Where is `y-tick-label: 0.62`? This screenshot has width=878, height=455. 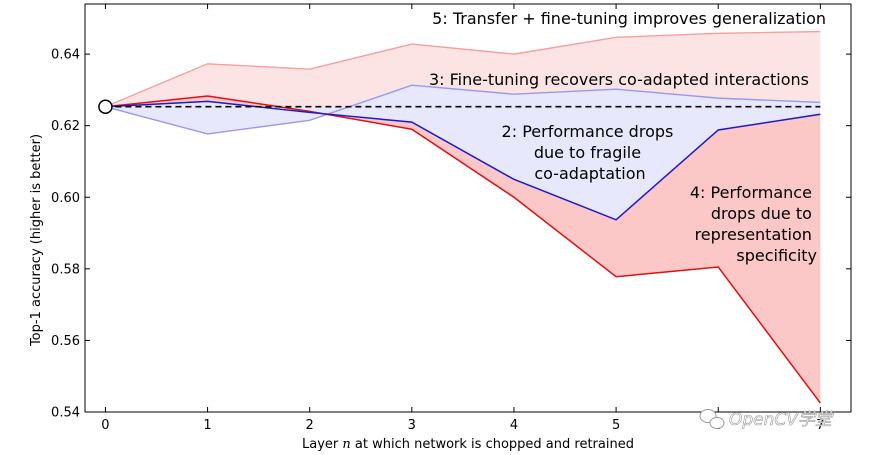
y-tick-label: 0.62 is located at coordinates (65, 126).